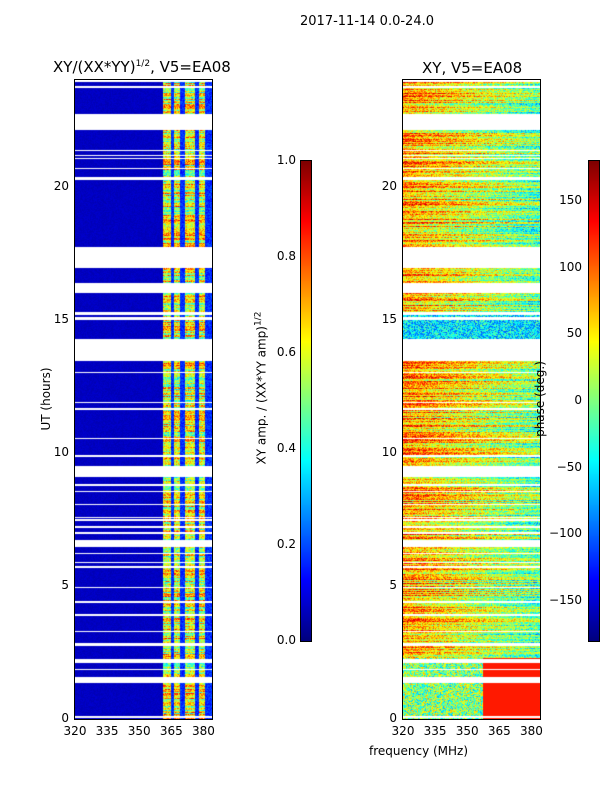 This screenshot has width=600, height=800. I want to click on figure-suptitle: 2017-11-14 0.0-24.0, so click(367, 21).